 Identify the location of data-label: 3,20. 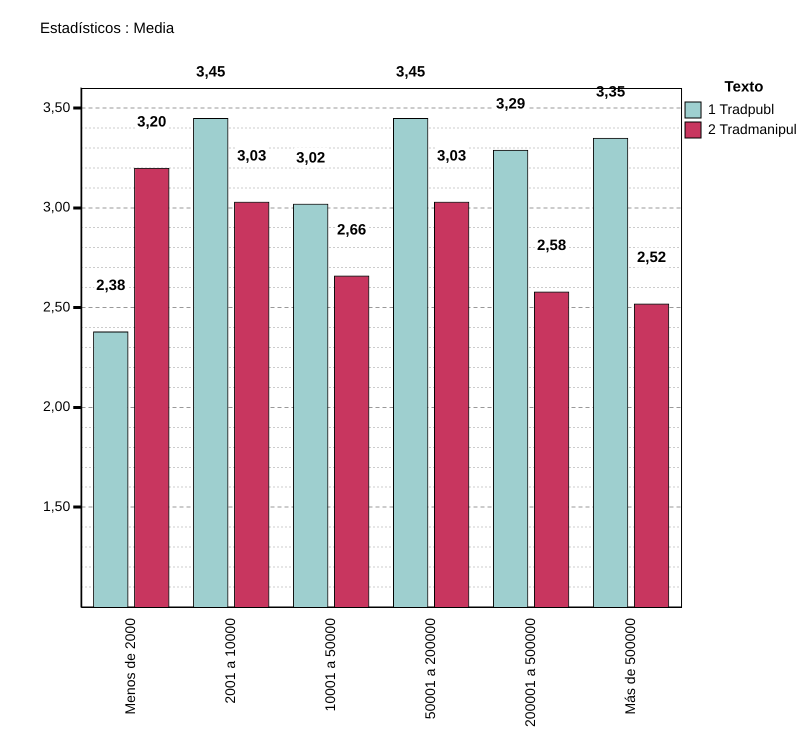
(151, 121).